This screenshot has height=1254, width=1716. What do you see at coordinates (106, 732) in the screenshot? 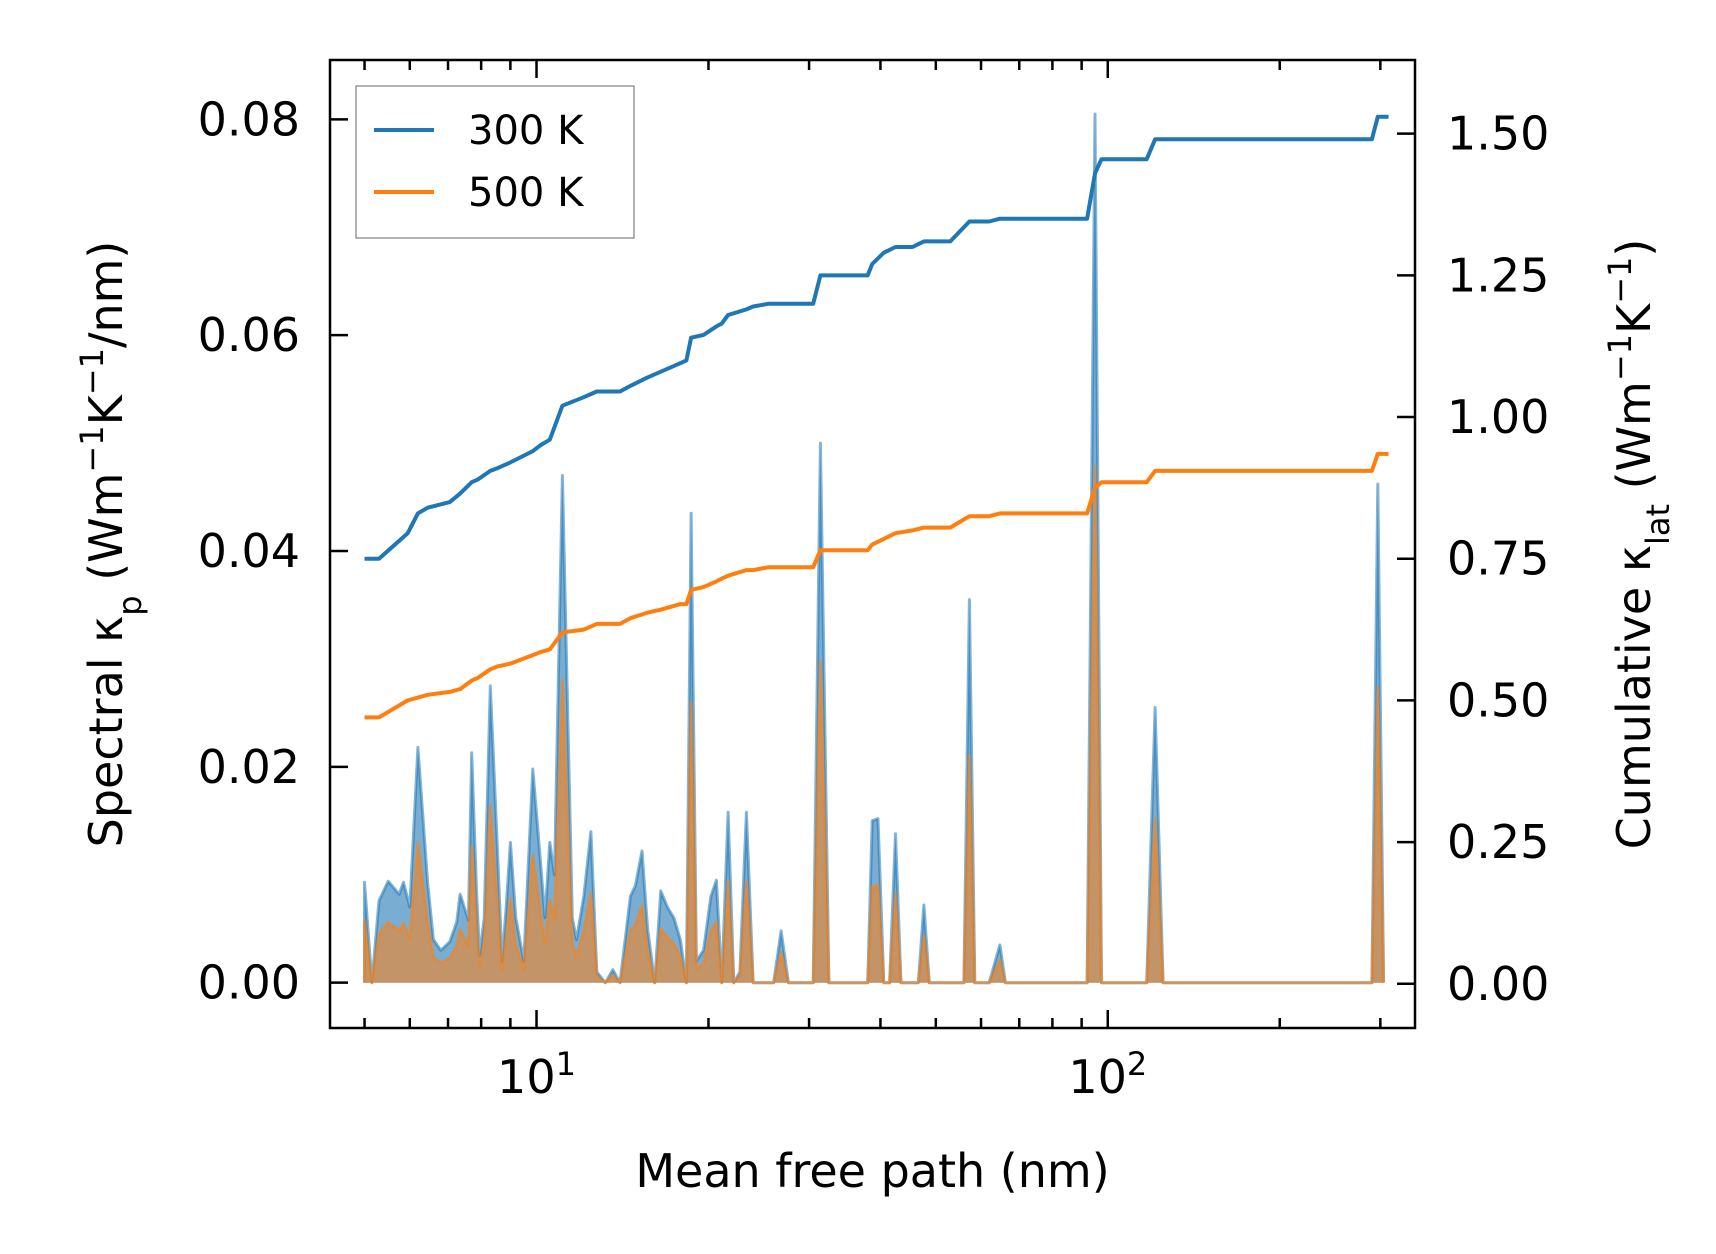
I see `left-axis-title-part: Spectral κ` at bounding box center [106, 732].